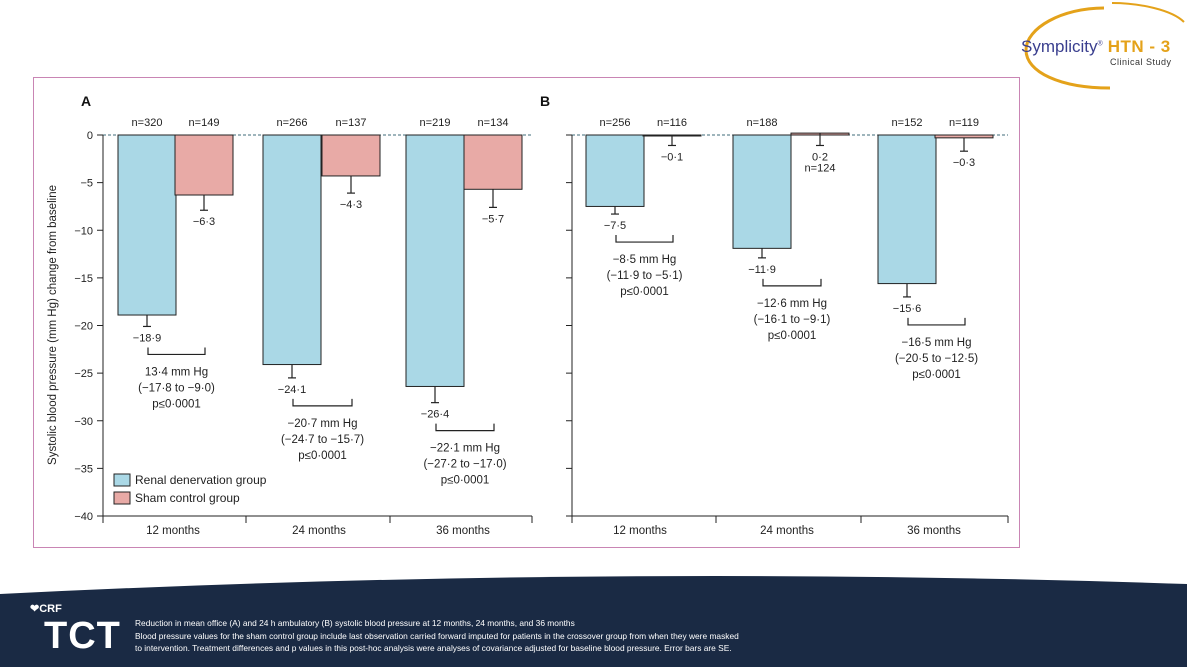  What do you see at coordinates (83, 422) in the screenshot?
I see `y-tick-label: −30` at bounding box center [83, 422].